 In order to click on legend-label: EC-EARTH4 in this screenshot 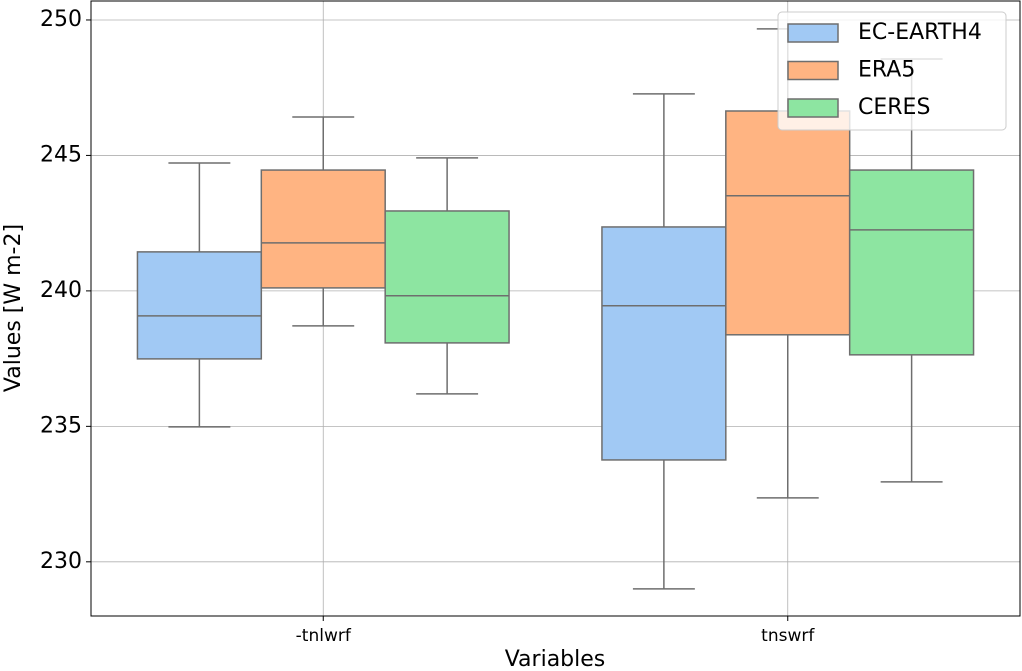, I will do `click(920, 32)`.